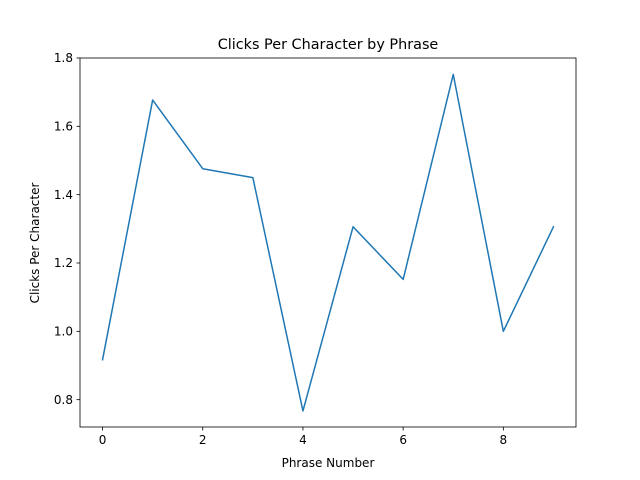 Image resolution: width=640 pixels, height=480 pixels. Describe the element at coordinates (63, 400) in the screenshot. I see `y-tick-label: 0.8` at that location.